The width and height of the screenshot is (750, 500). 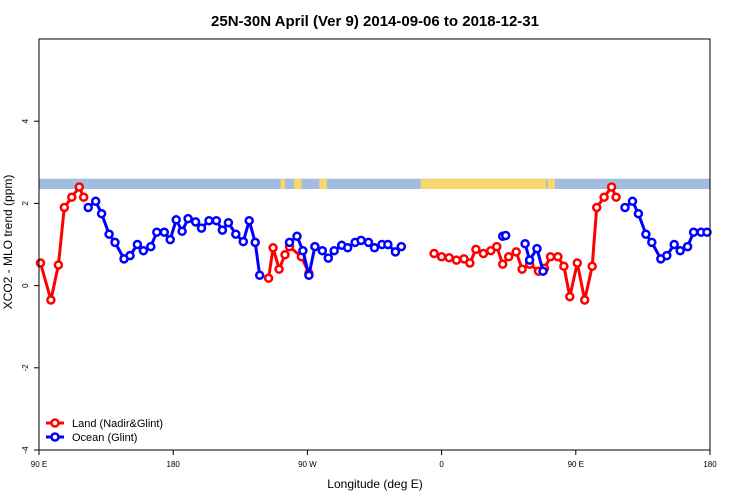 What do you see at coordinates (441, 464) in the screenshot?
I see `x-tick-label: 0` at bounding box center [441, 464].